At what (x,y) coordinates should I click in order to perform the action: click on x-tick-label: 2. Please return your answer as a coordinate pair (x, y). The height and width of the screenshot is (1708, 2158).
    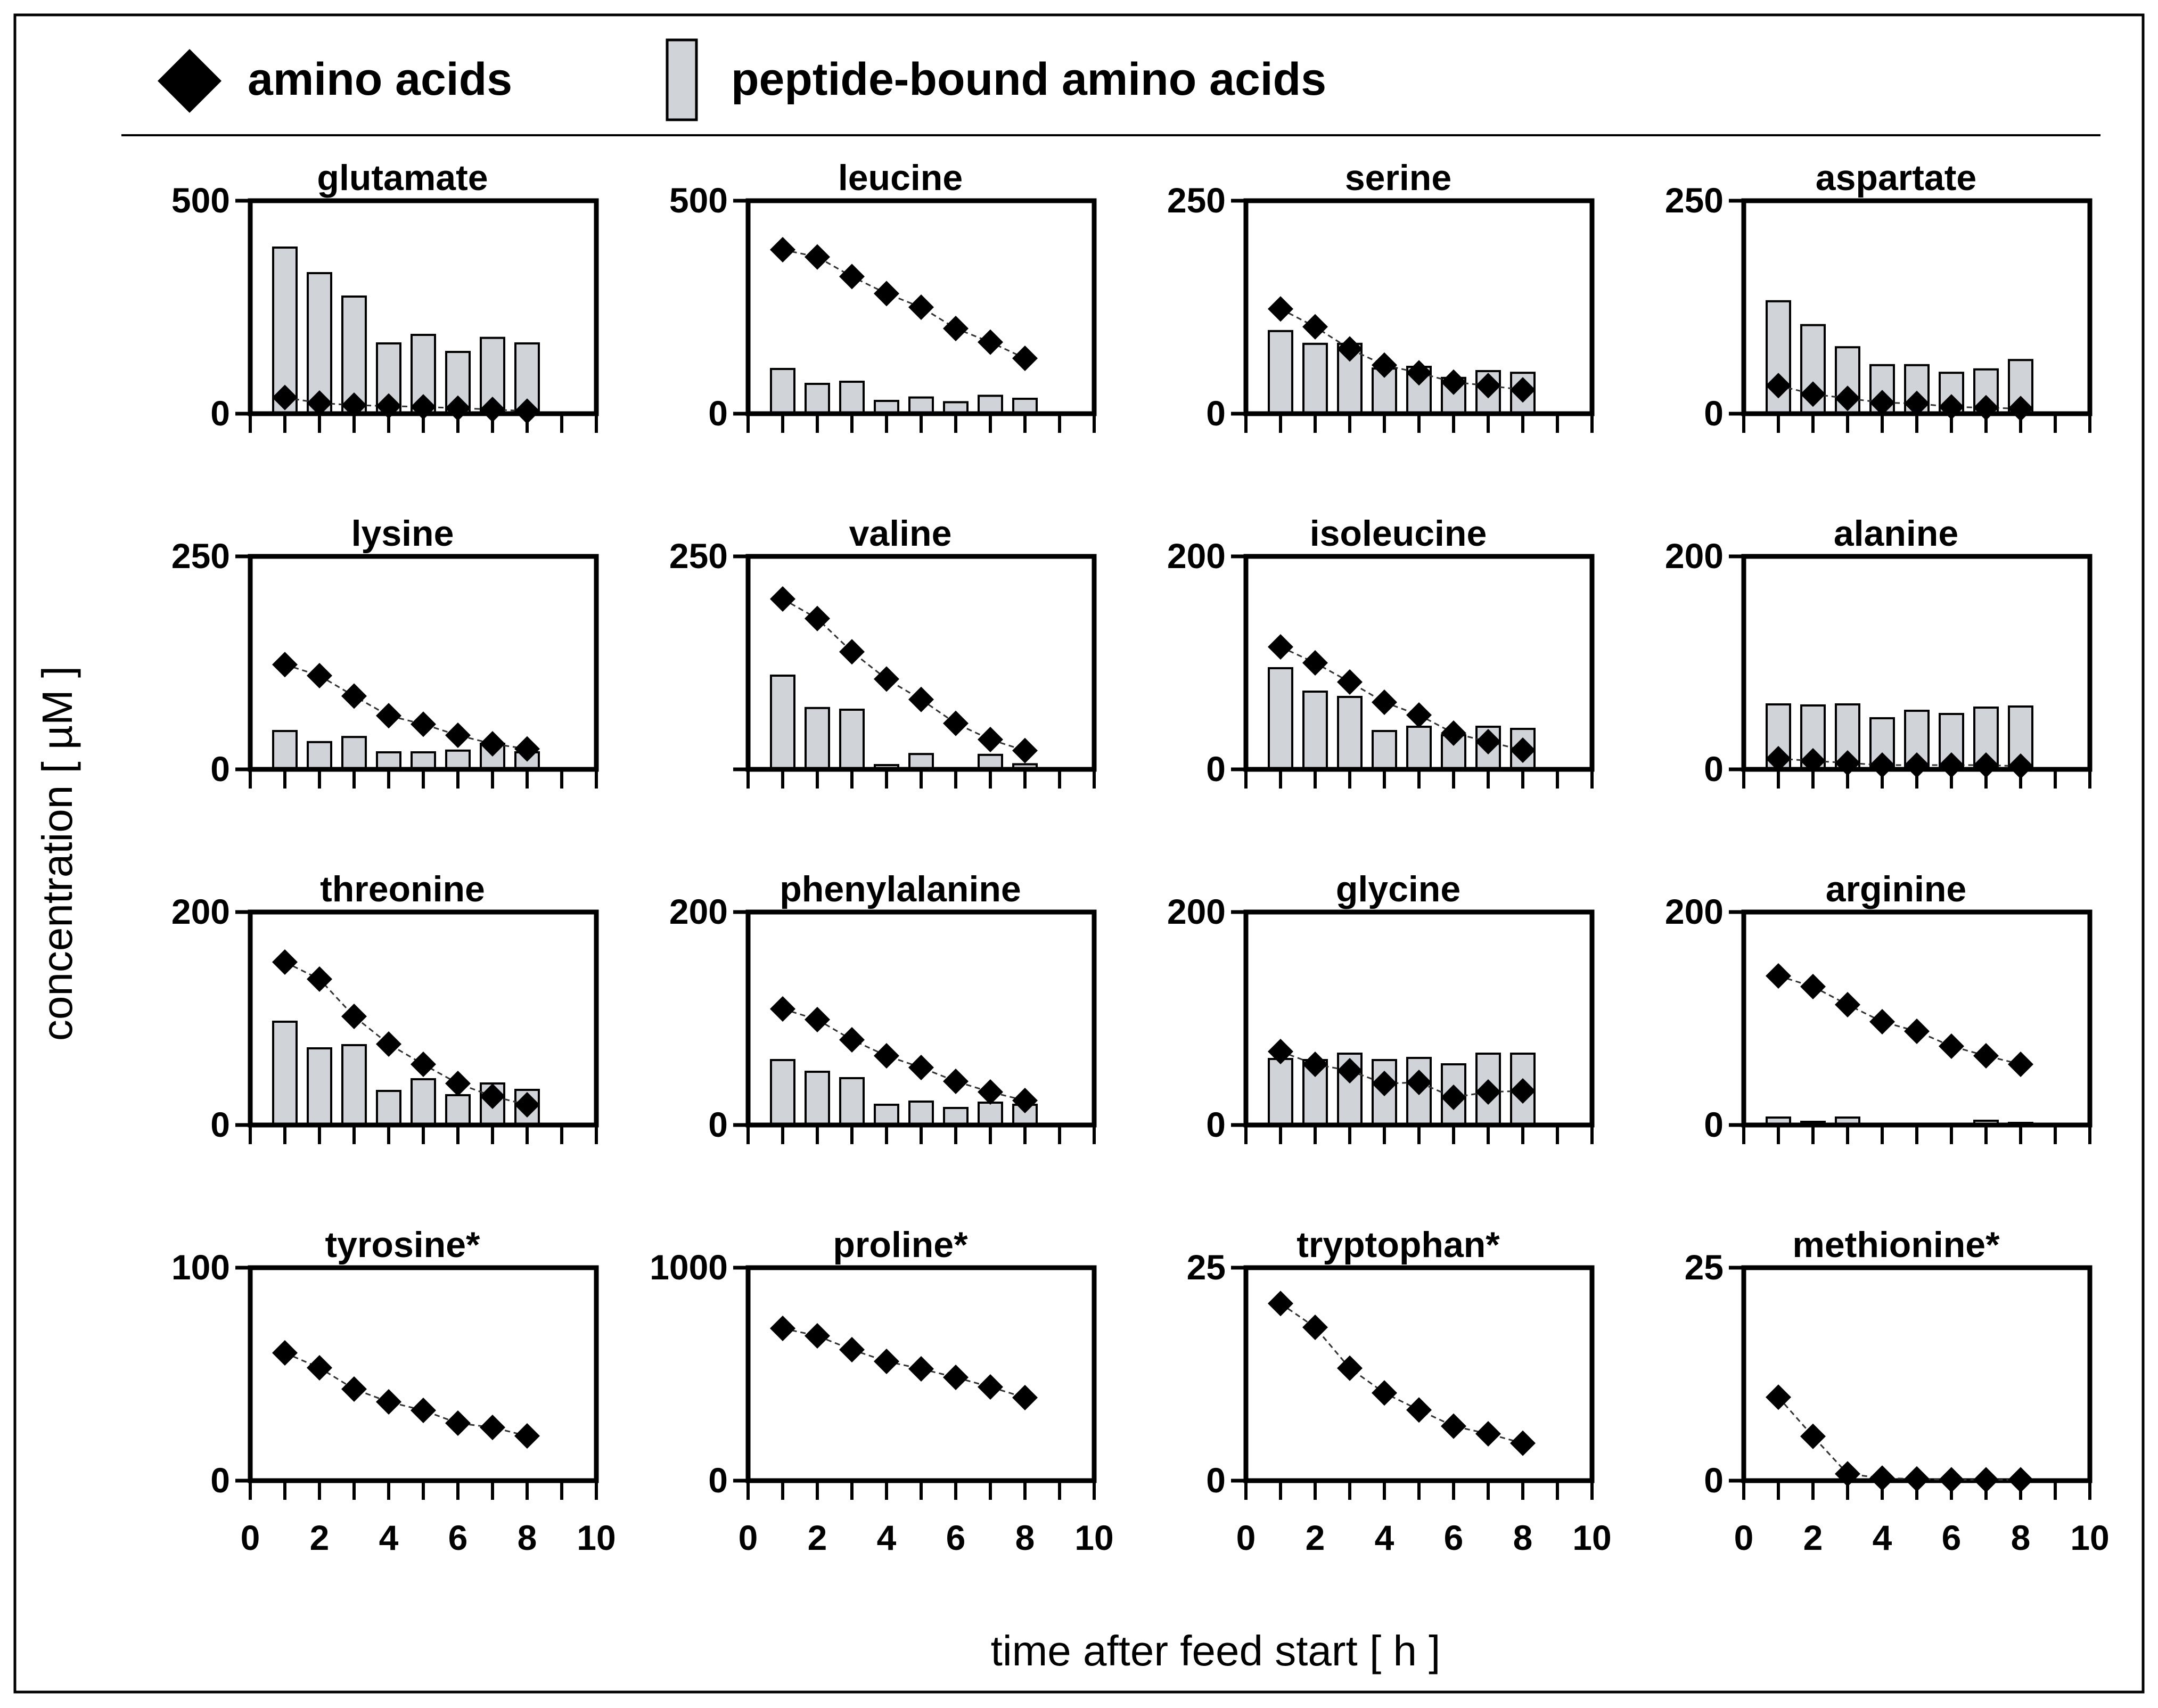
    Looking at the image, I should click on (1813, 1537).